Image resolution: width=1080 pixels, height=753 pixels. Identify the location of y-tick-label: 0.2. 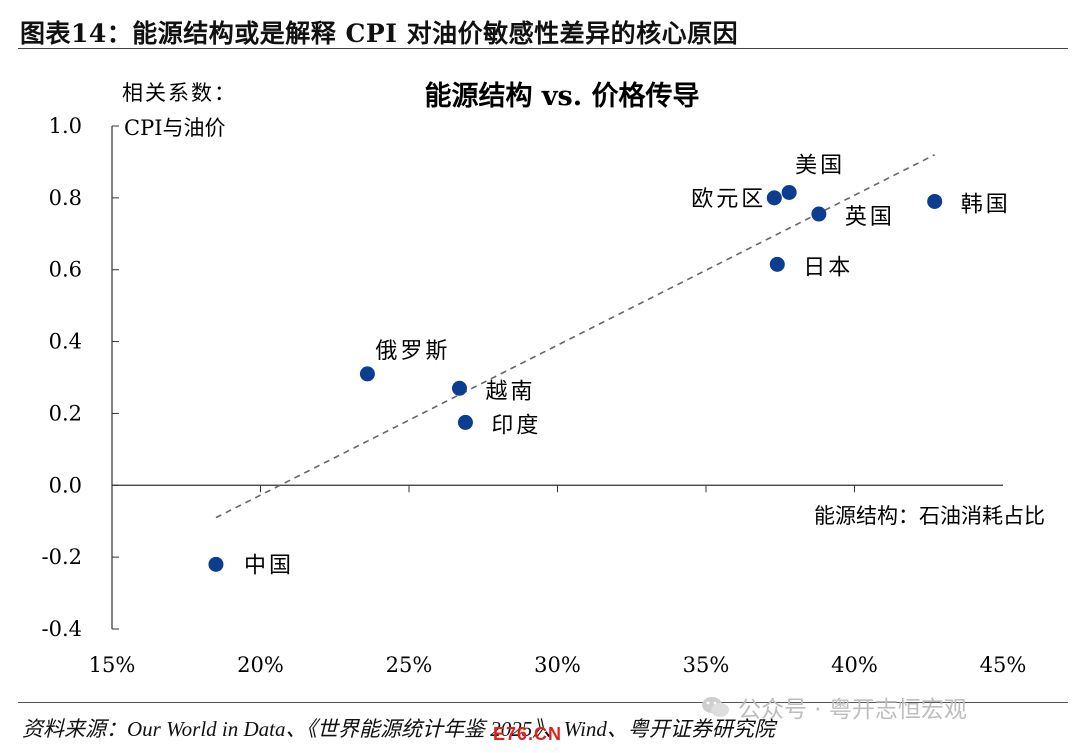
(65, 413).